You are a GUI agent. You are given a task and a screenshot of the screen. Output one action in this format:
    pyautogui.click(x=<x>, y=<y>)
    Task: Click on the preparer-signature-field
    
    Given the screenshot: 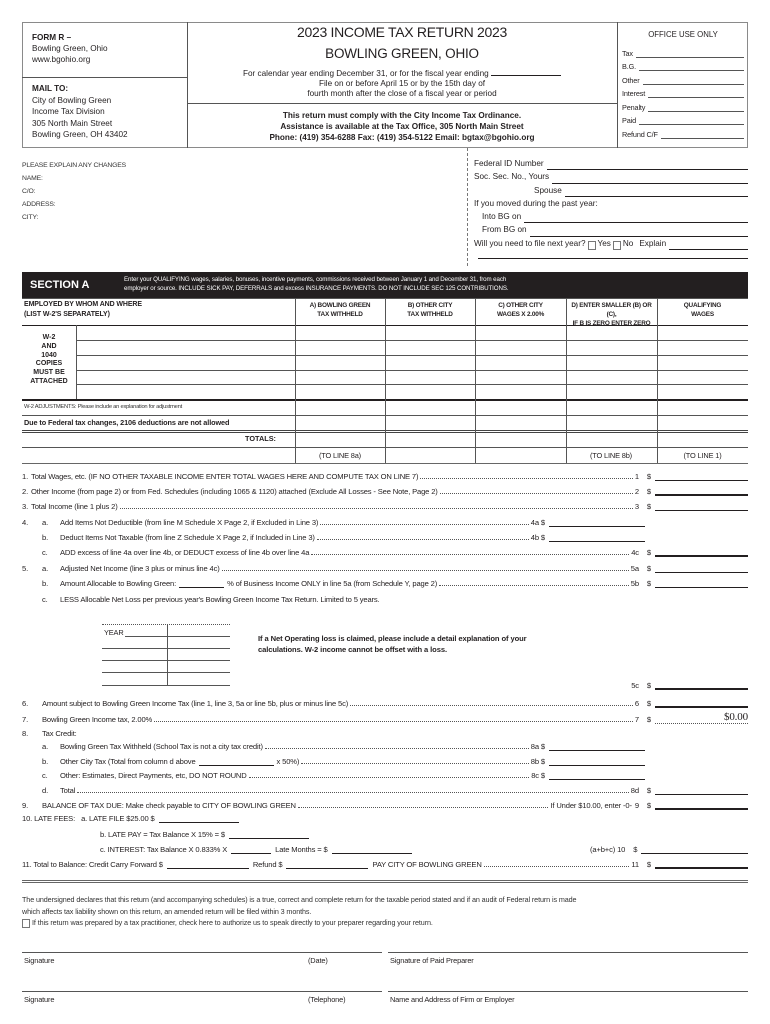 What is the action you would take?
    pyautogui.click(x=568, y=938)
    